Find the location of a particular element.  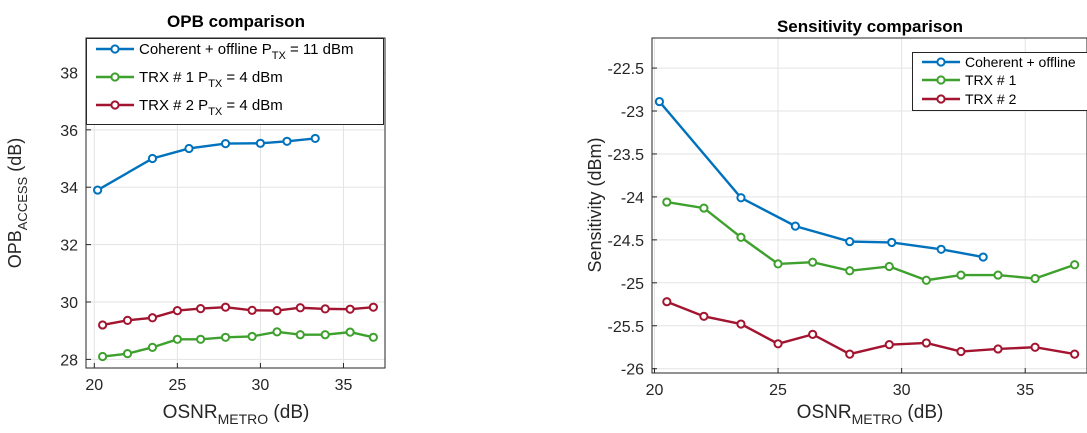

y-tick-label: 30 is located at coordinates (69, 303).